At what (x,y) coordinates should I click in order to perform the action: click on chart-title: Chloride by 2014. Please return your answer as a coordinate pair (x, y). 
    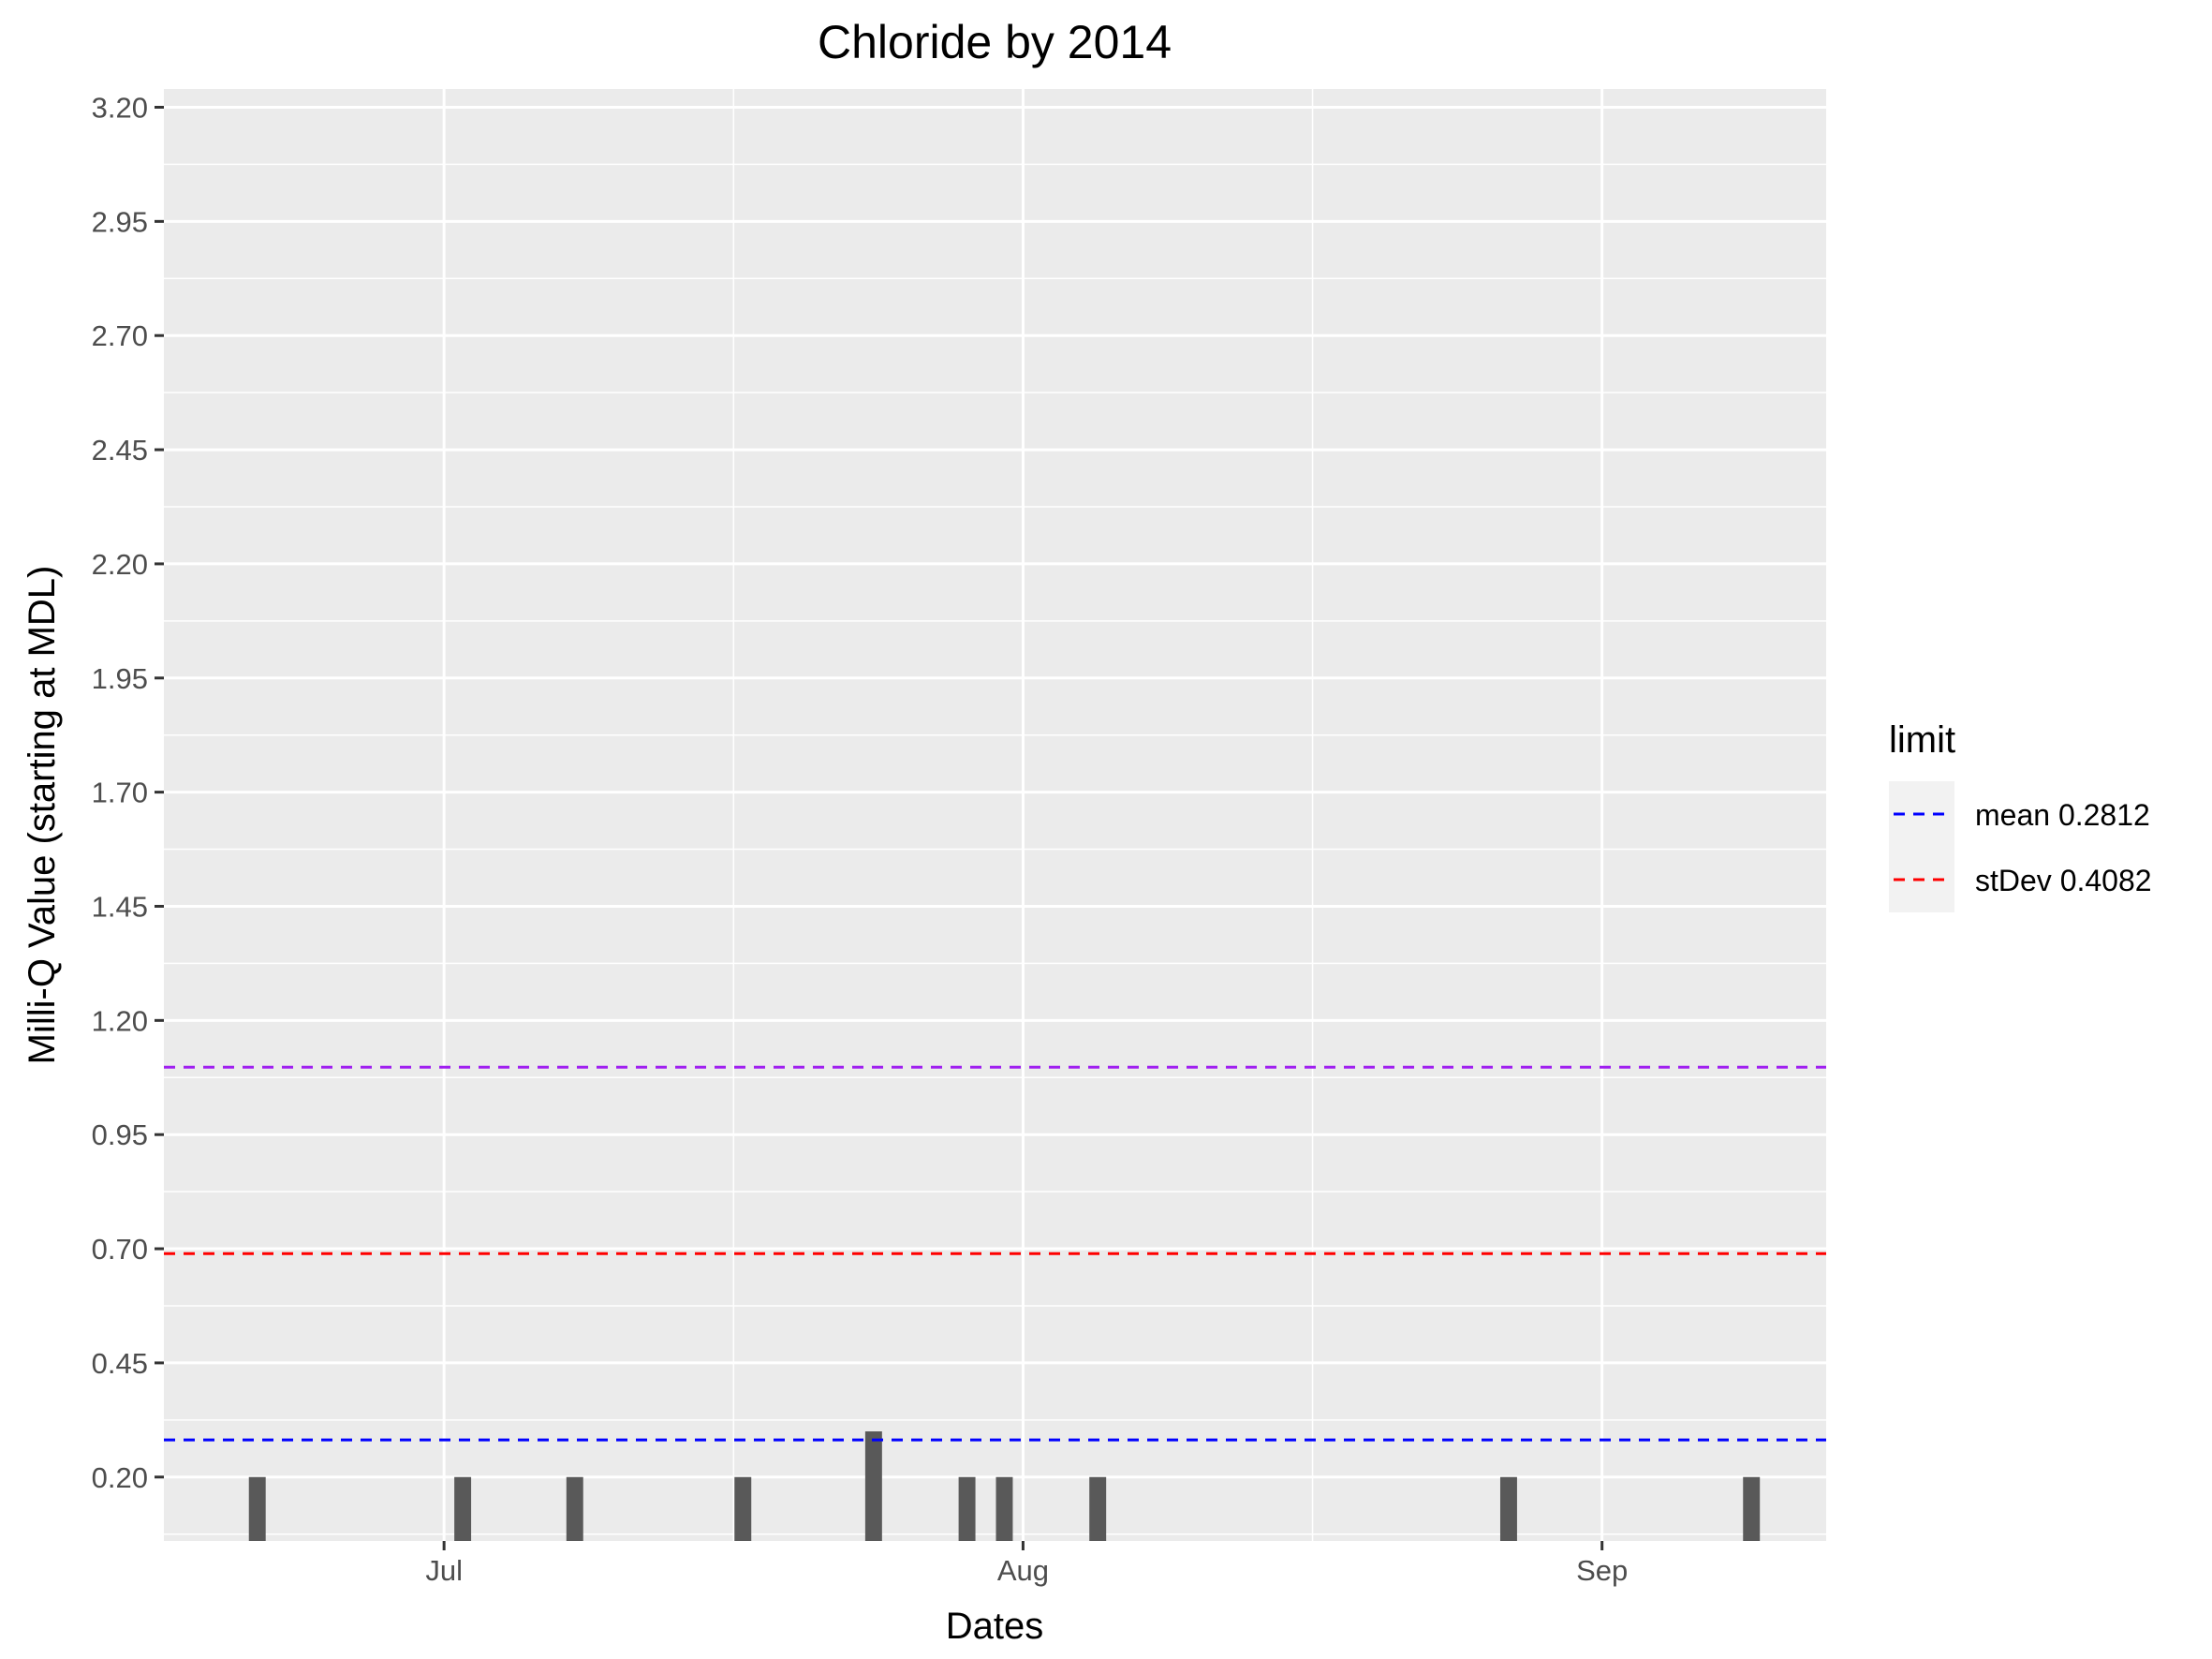
    Looking at the image, I should click on (995, 42).